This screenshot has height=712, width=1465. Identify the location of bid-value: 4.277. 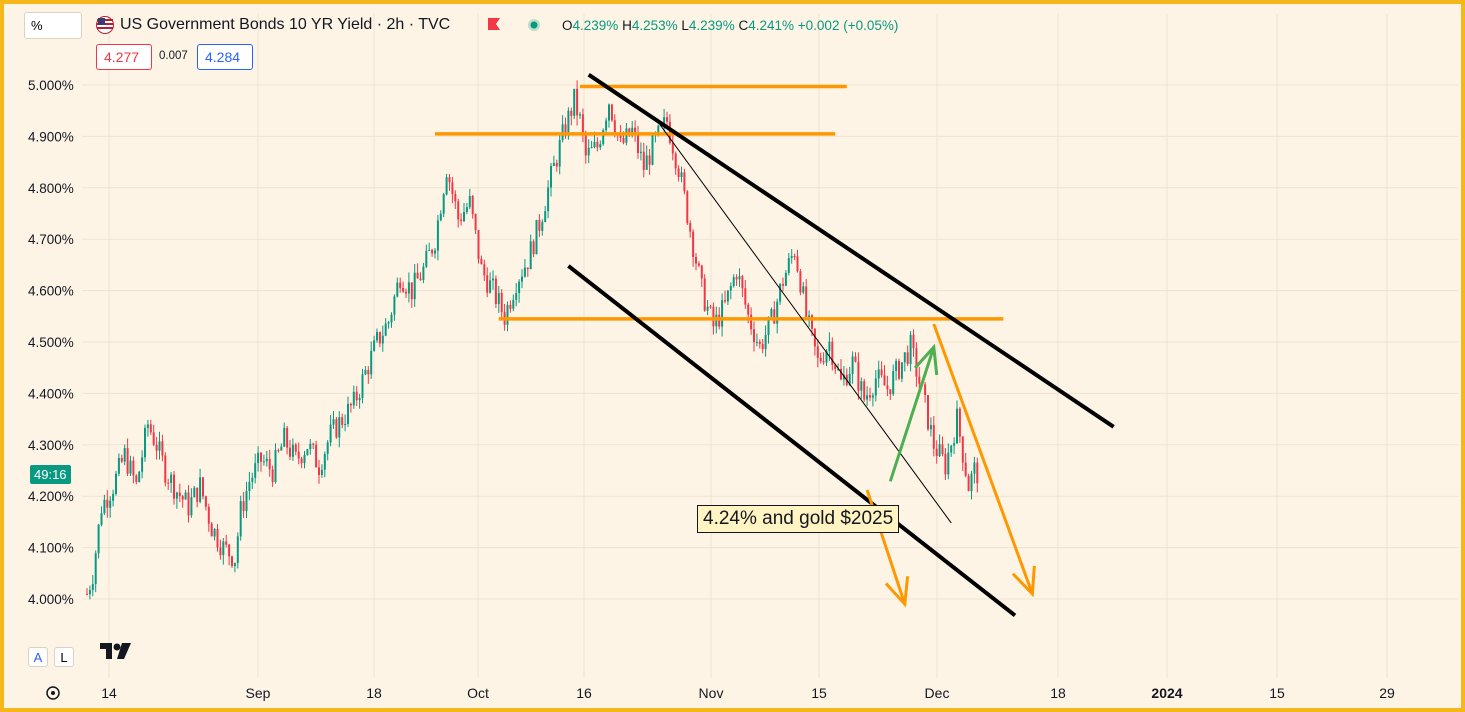
(122, 57).